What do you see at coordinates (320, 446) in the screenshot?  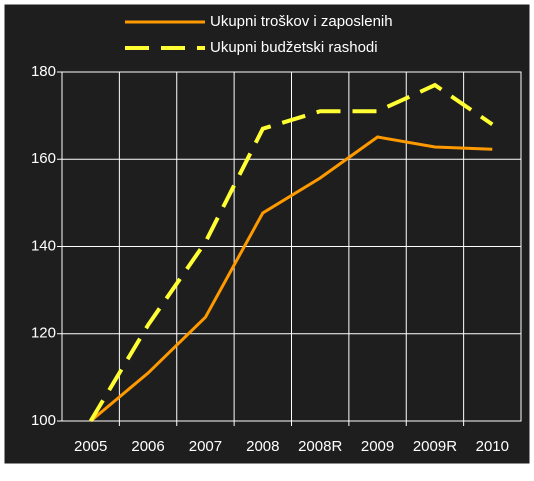 I see `x-tick-label: 2008R` at bounding box center [320, 446].